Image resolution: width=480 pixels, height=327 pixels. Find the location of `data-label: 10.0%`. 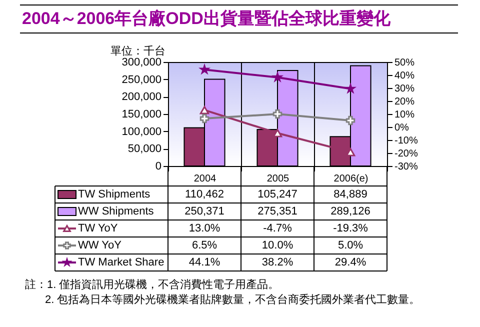

data-label: 10.0% is located at coordinates (278, 246).